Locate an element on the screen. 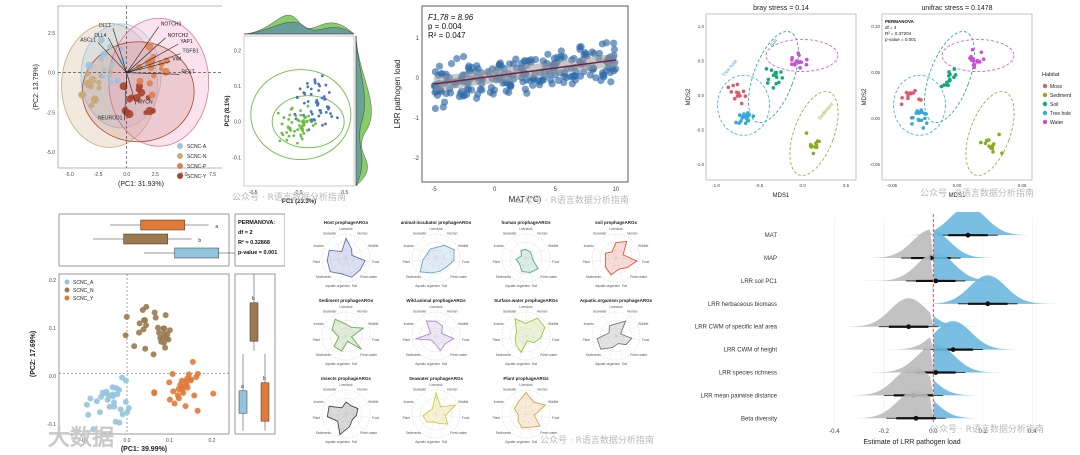  x-tick-label: -5.0 is located at coordinates (69, 175).